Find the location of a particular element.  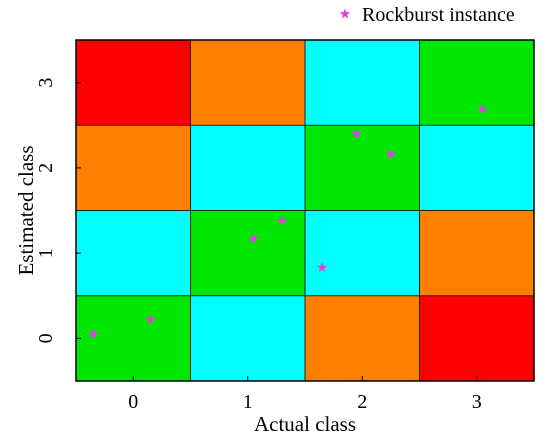

legend-label: Rockburst instance is located at coordinates (438, 15).